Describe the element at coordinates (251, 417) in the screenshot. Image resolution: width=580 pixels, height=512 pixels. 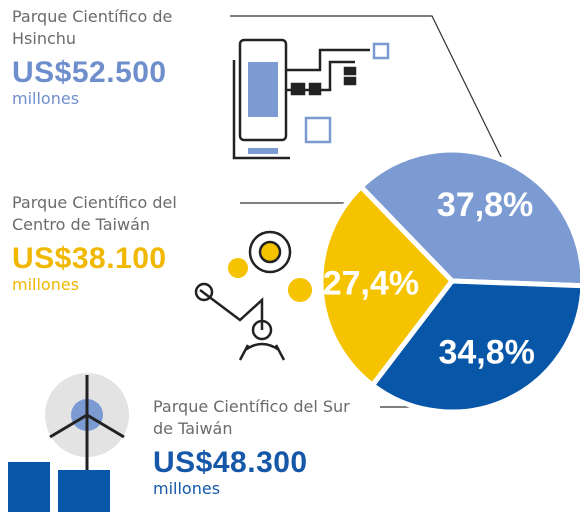
I see `category-label: Parque Científico del Sur de Taiwán` at that location.